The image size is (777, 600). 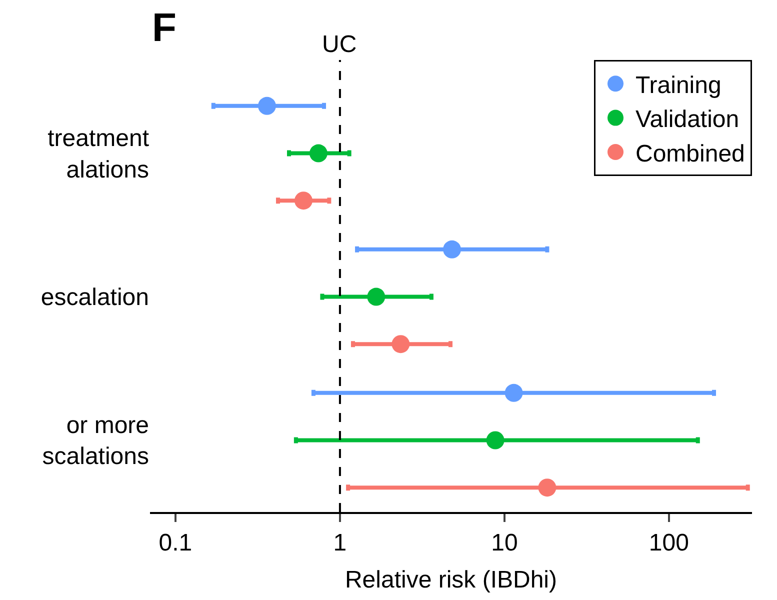 I want to click on y-tick-label: escalation, so click(x=94, y=298).